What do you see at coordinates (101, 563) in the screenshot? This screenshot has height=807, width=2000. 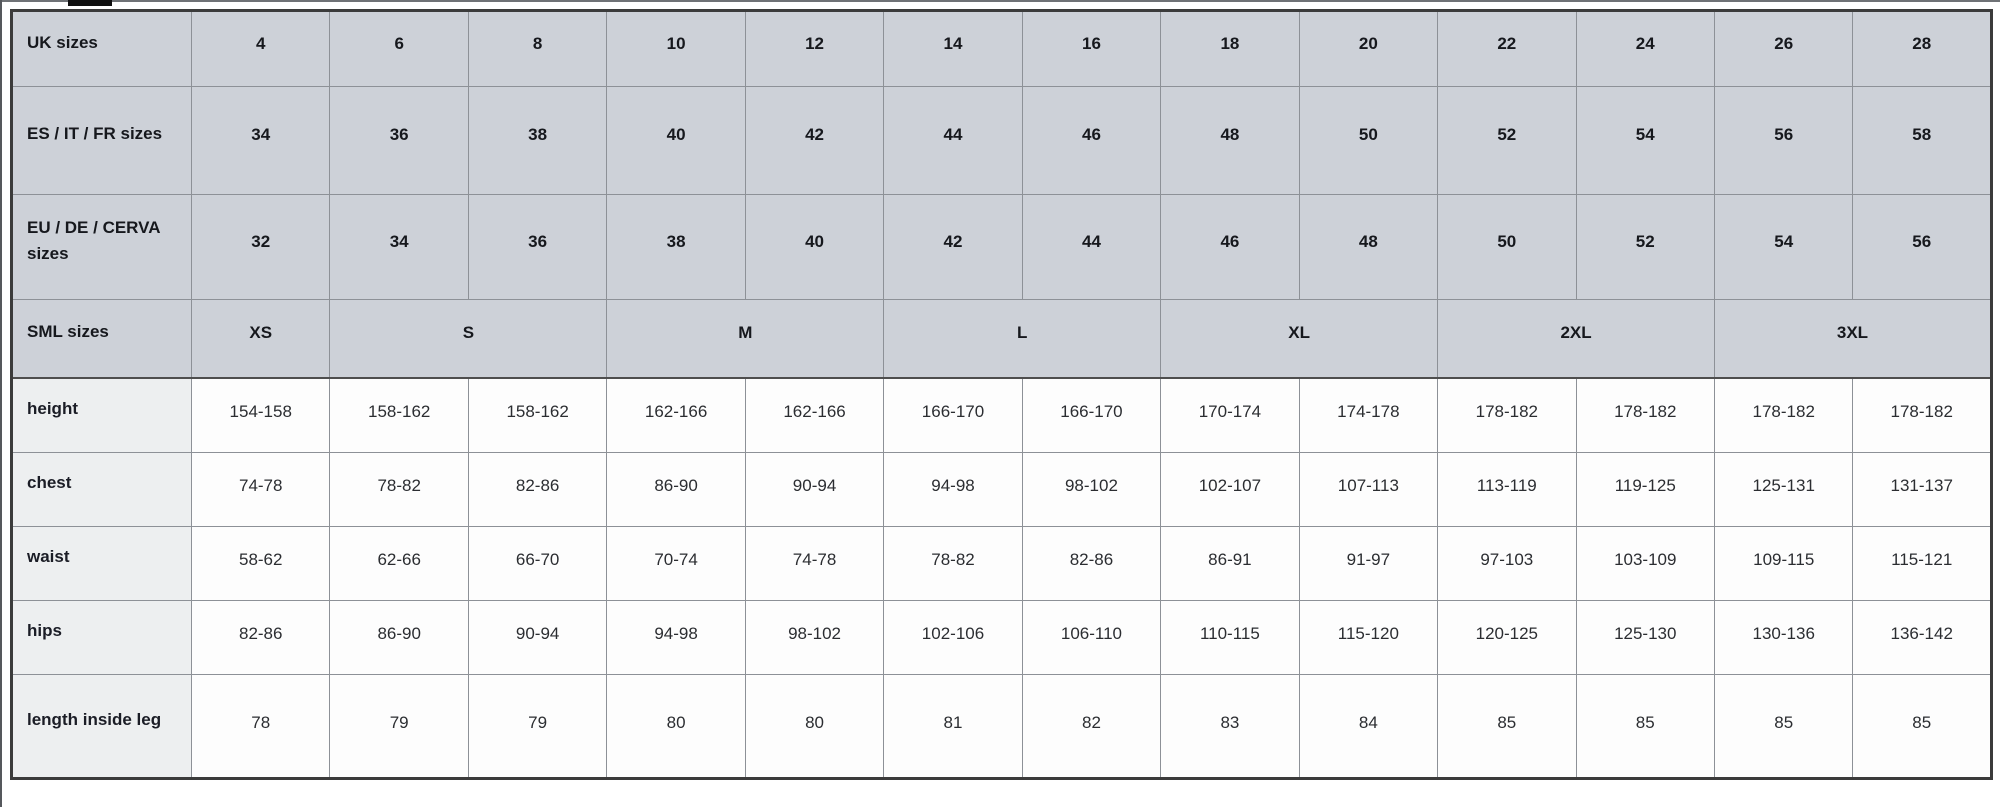 I see `row-label-cell: waist` at bounding box center [101, 563].